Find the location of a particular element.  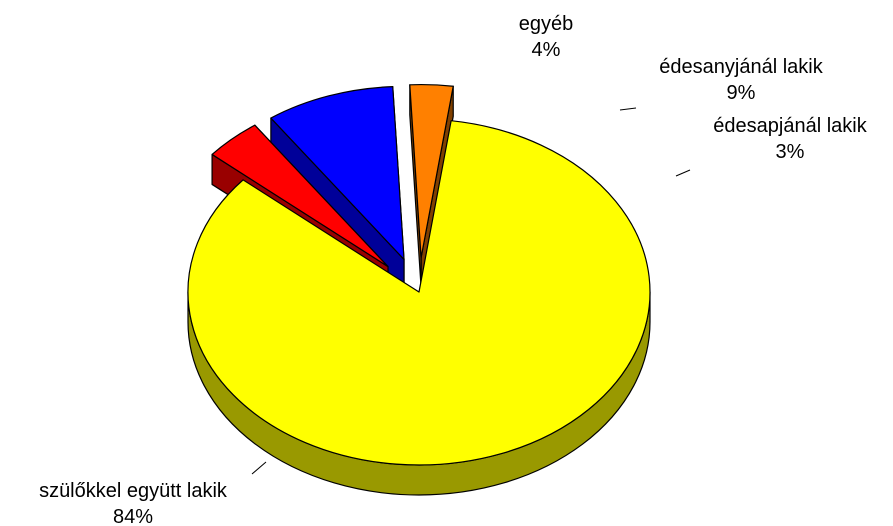

slice-label-3: édesapjánál lakik is located at coordinates (790, 126).